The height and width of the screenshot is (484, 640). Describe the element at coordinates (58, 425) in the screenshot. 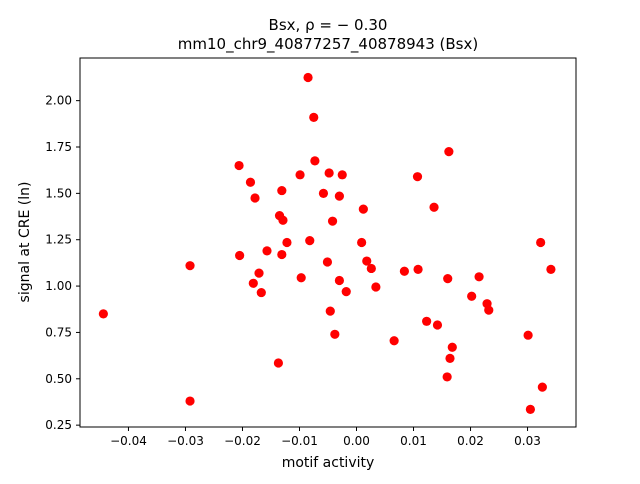

I see `y-tick-label: 0.25` at that location.